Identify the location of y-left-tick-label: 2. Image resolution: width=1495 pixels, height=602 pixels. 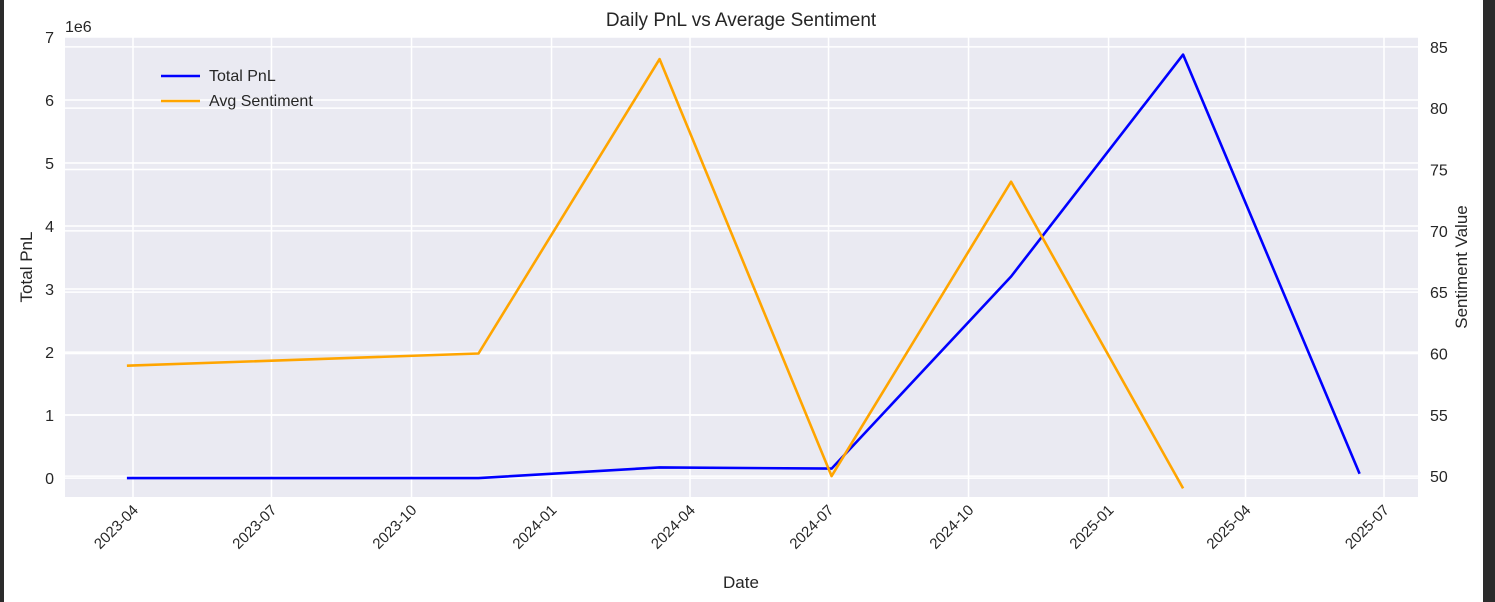
(49, 353).